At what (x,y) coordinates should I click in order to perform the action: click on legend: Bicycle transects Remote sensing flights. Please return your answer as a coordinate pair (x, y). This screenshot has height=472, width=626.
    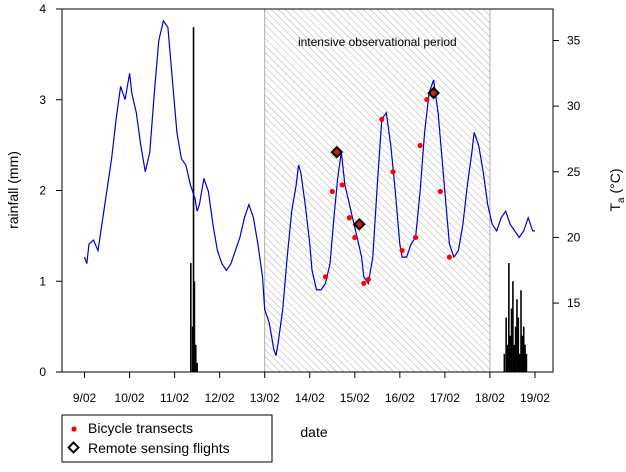
    Looking at the image, I should click on (167, 438).